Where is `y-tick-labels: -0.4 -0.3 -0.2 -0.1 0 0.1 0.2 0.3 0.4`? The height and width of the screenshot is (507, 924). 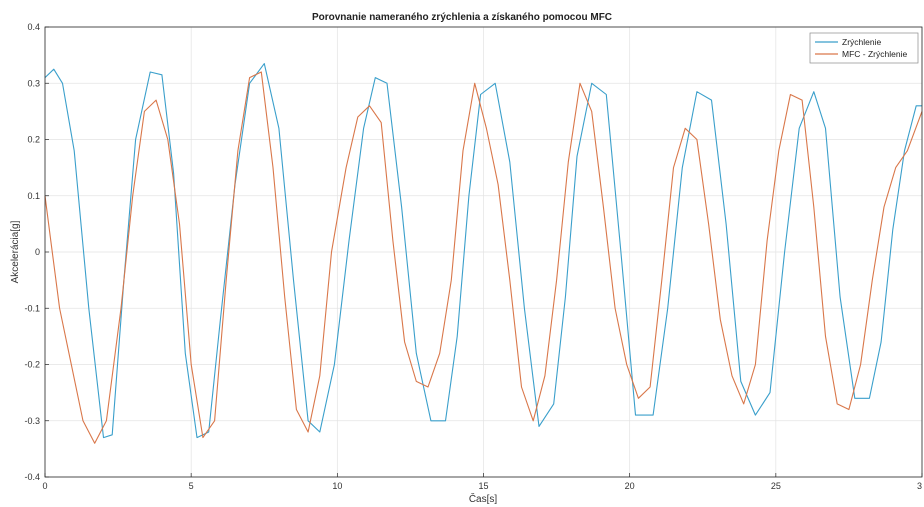
y-tick-labels: -0.4 -0.3 -0.2 -0.1 0 0.1 0.2 0.3 0.4 is located at coordinates (36, 252).